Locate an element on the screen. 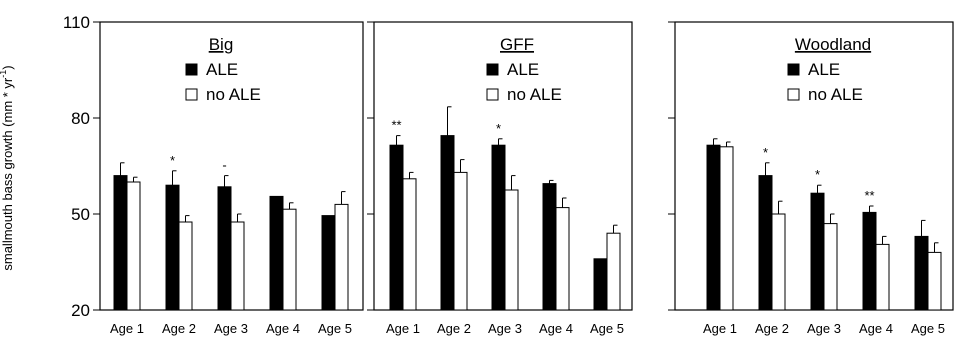  panel-title: Woodland is located at coordinates (833, 44).